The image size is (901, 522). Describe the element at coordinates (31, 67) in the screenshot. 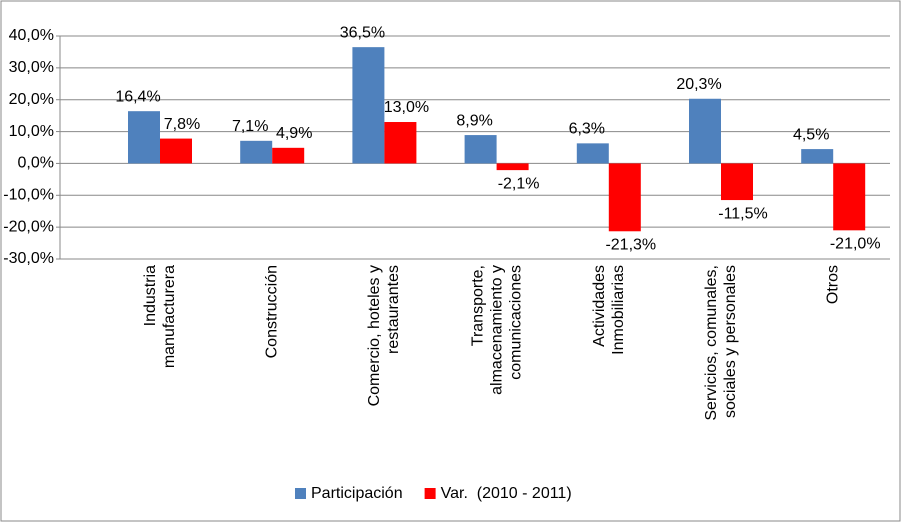

I see `y-tick-label: 30,0%` at that location.